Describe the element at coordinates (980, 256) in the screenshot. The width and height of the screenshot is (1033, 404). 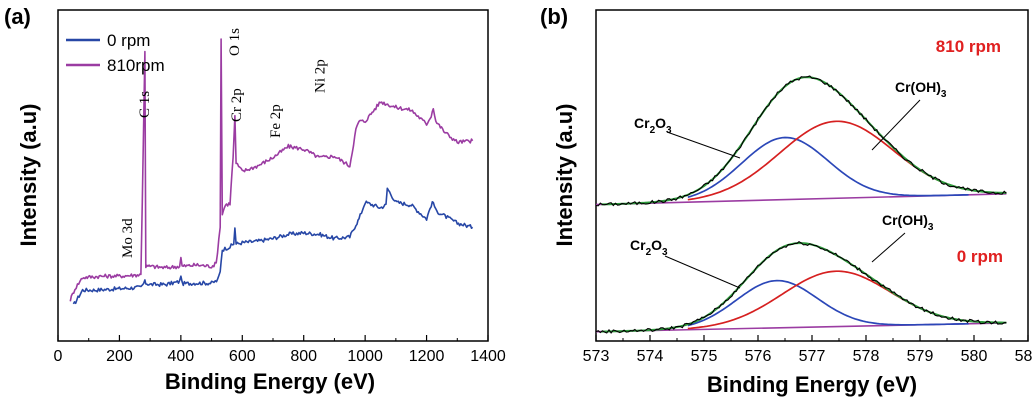
I see `condition-label-0rpm: 0 rpm` at that location.